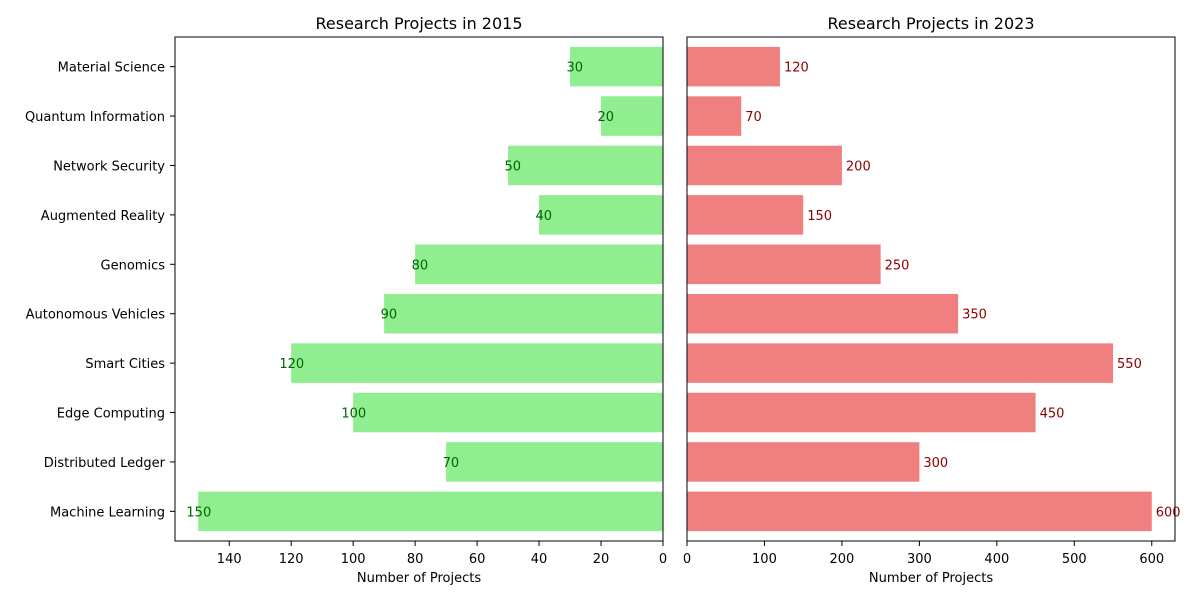 Image resolution: width=1200 pixels, height=604 pixels. I want to click on y-tick-label-0-8: Distributed Ledger, so click(105, 463).